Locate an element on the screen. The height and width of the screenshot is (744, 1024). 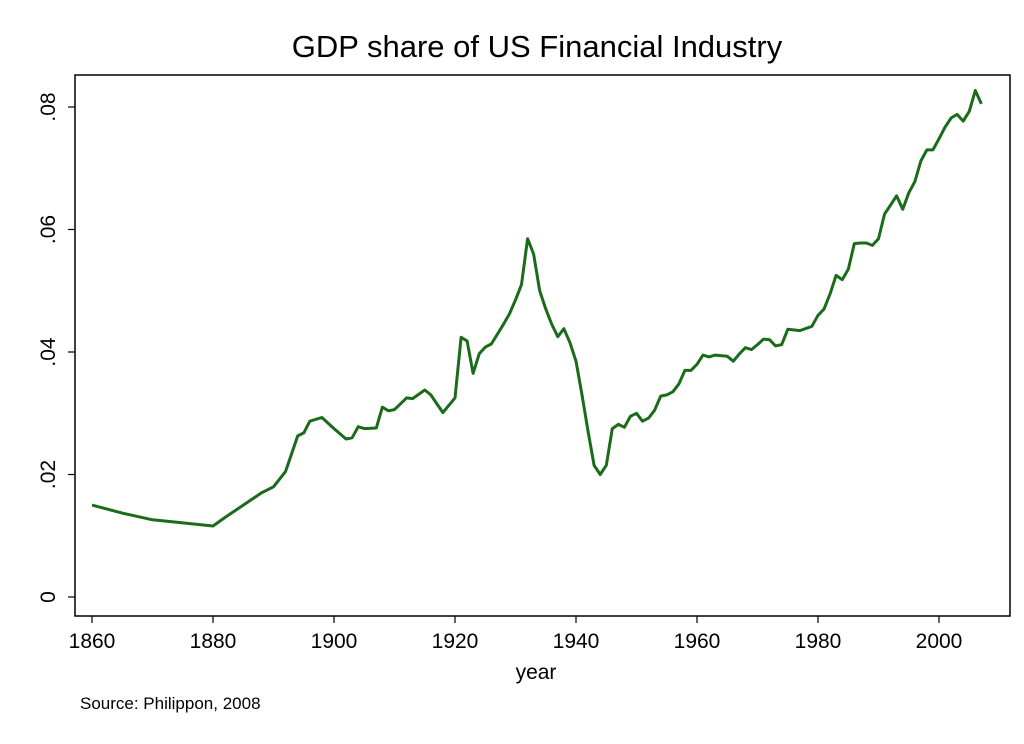
y-tick-label: .06 is located at coordinates (48, 229).